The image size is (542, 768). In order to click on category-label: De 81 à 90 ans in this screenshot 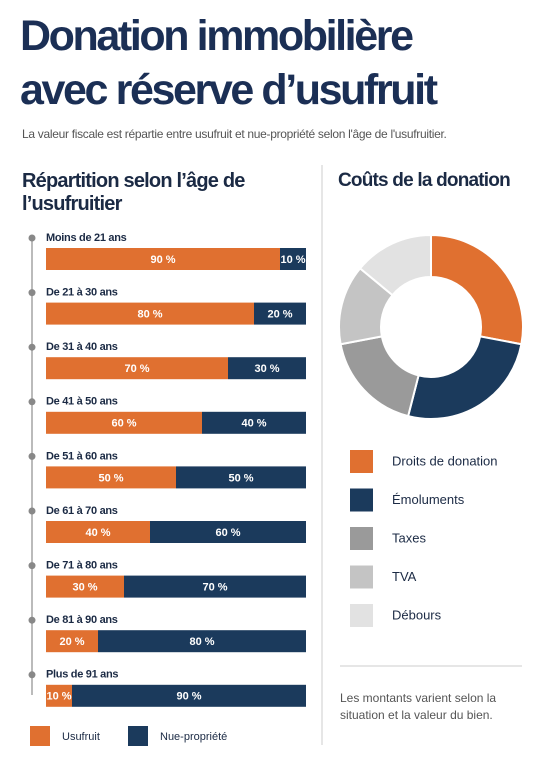, I will do `click(82, 620)`.